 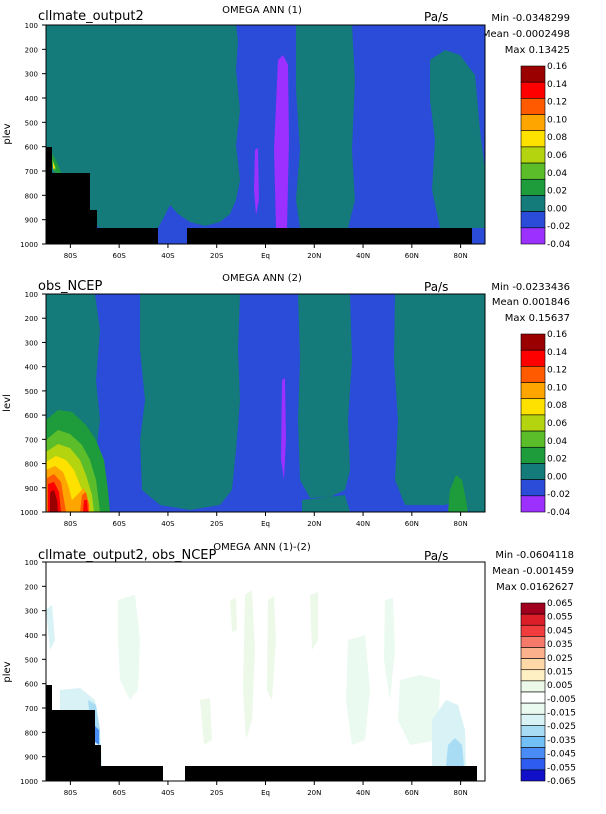 I want to click on y-tick-label: 600, so click(x=31, y=416).